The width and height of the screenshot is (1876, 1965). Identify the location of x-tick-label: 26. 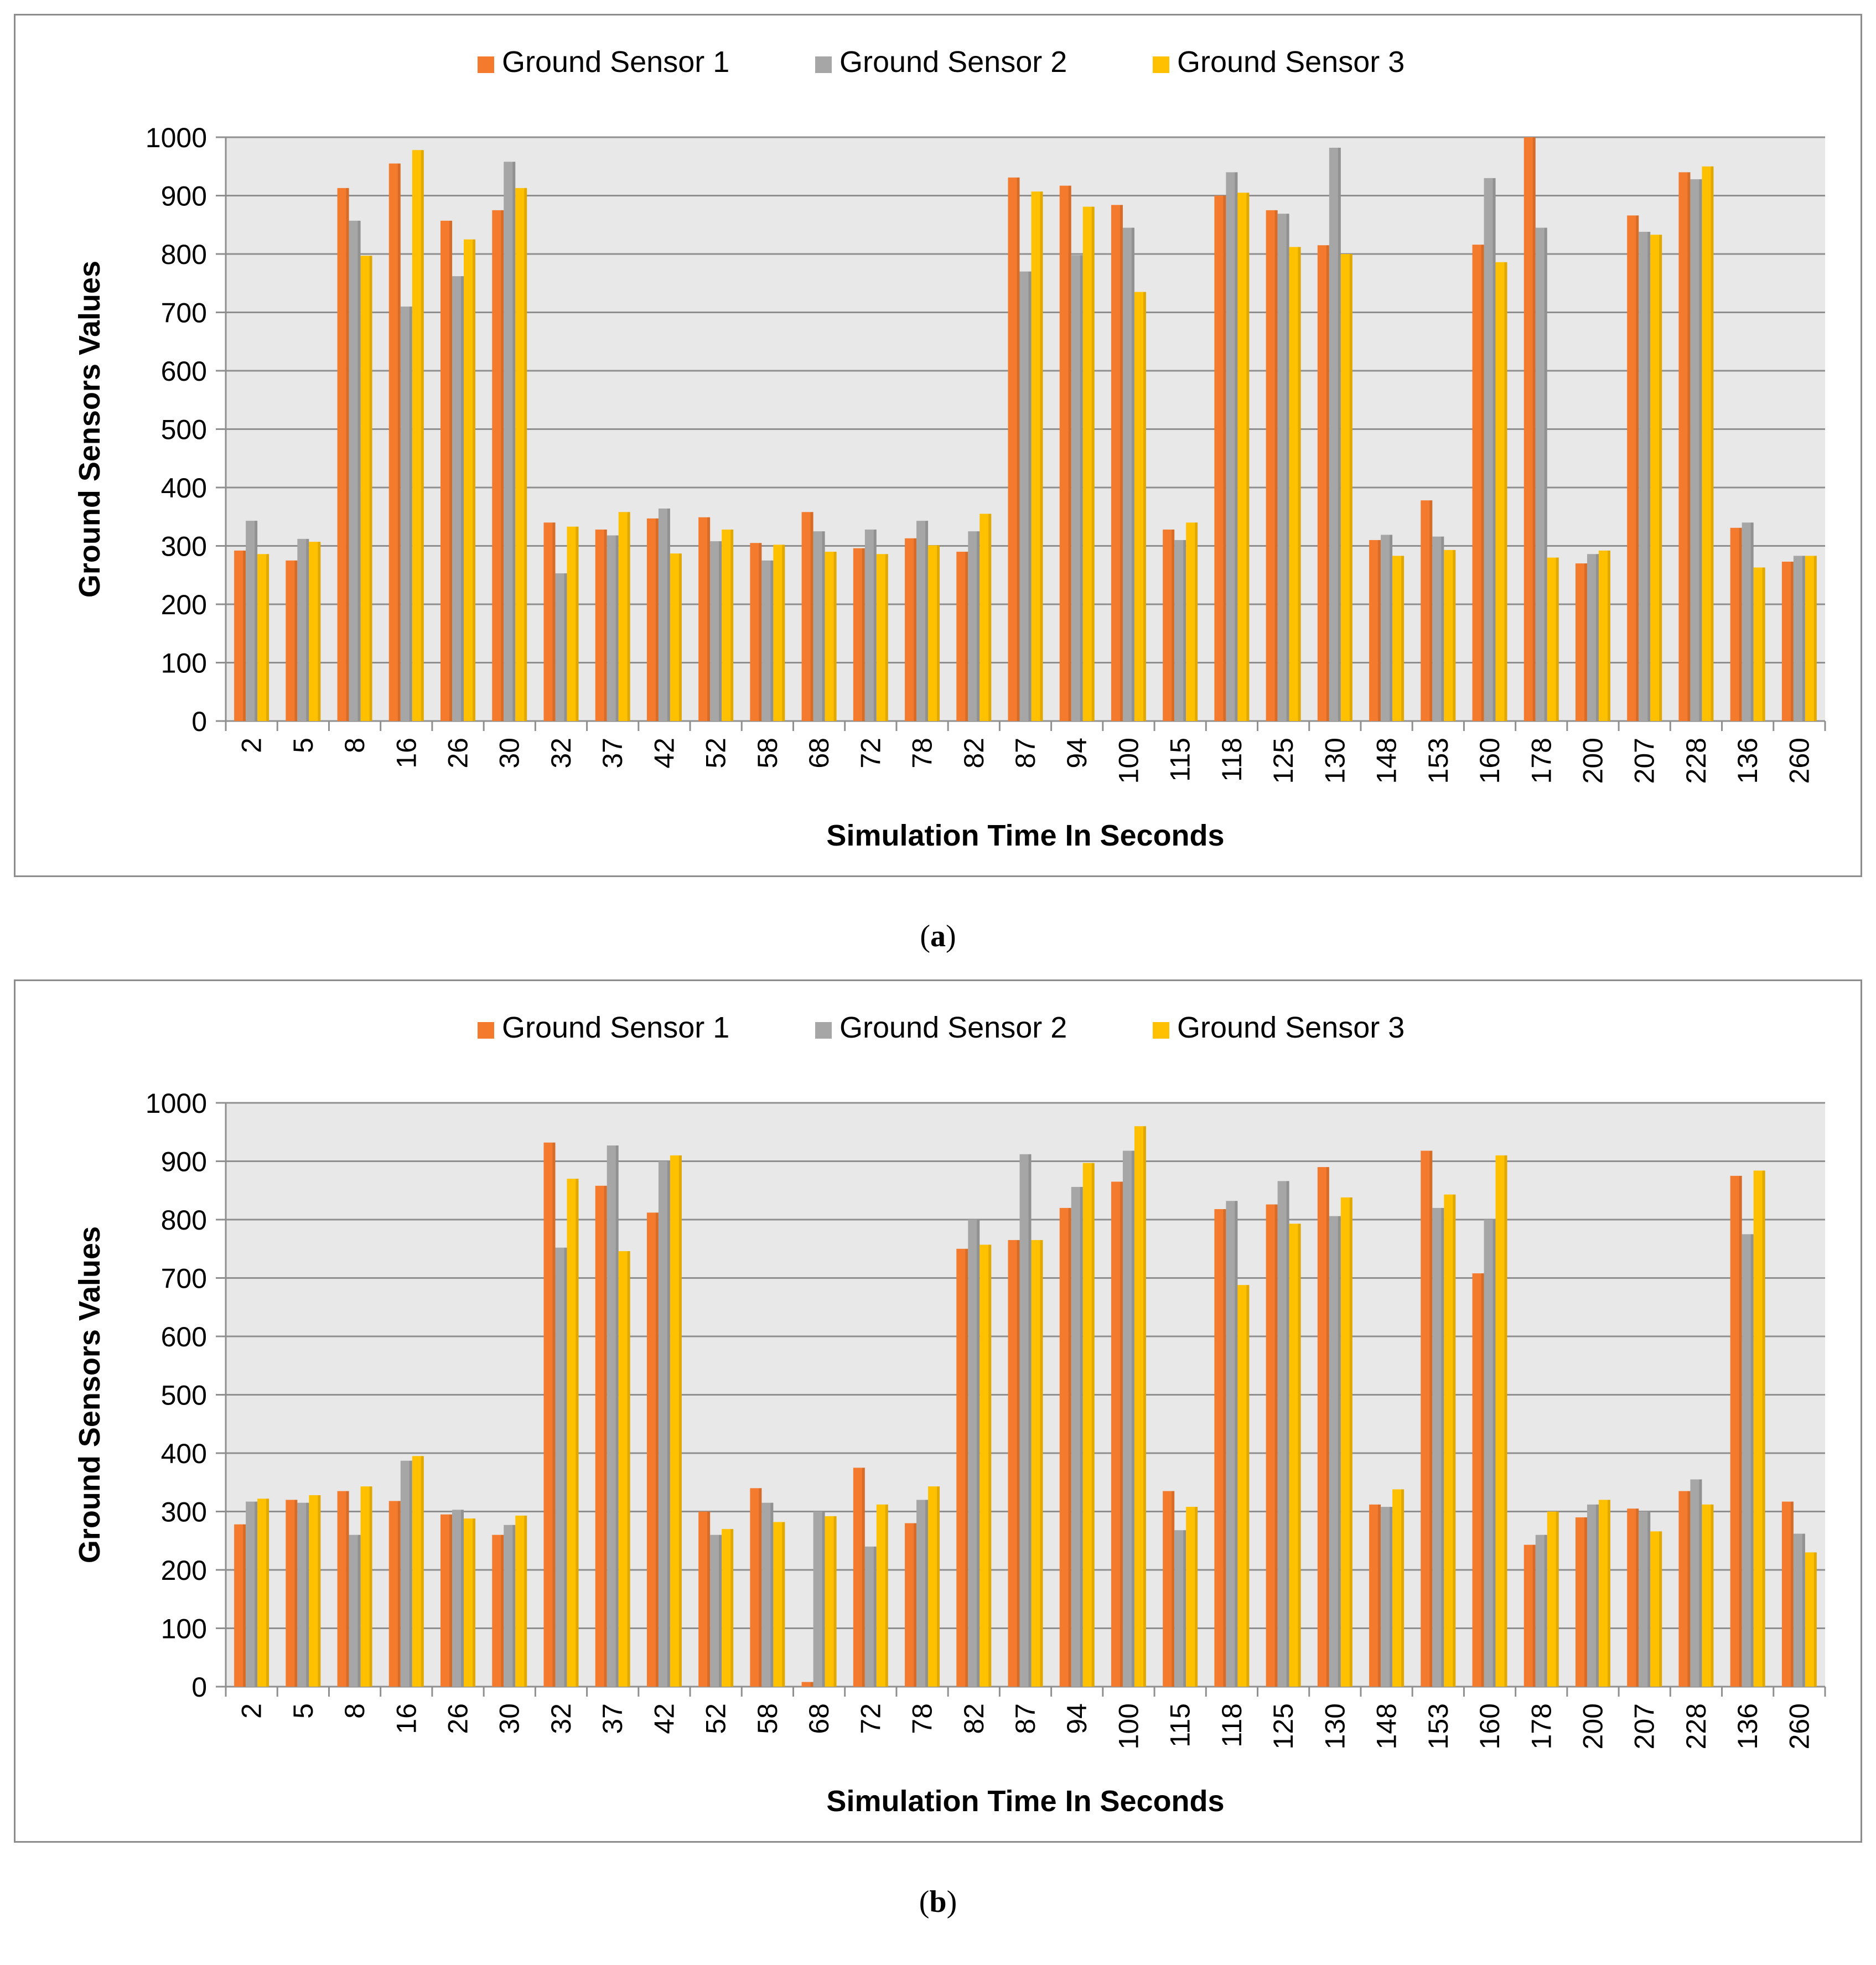
(458, 753).